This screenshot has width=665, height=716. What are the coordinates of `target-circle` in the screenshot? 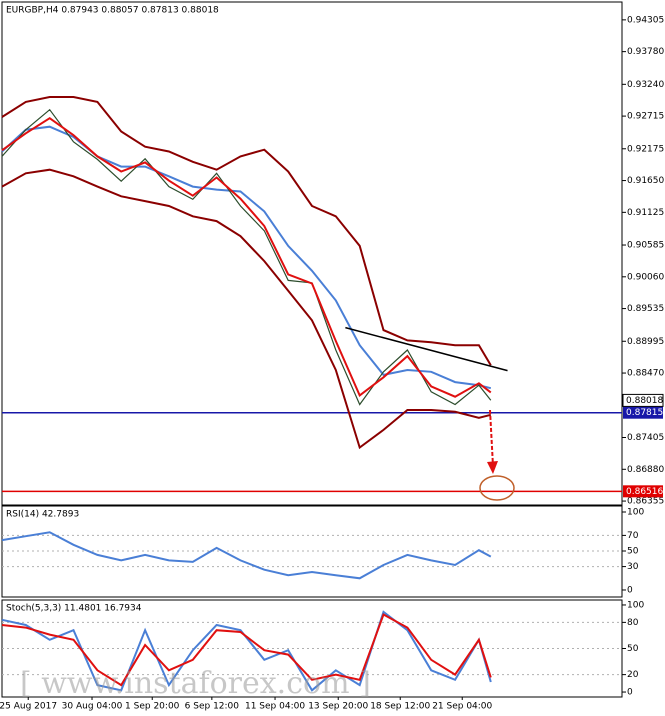 It's located at (497, 488).